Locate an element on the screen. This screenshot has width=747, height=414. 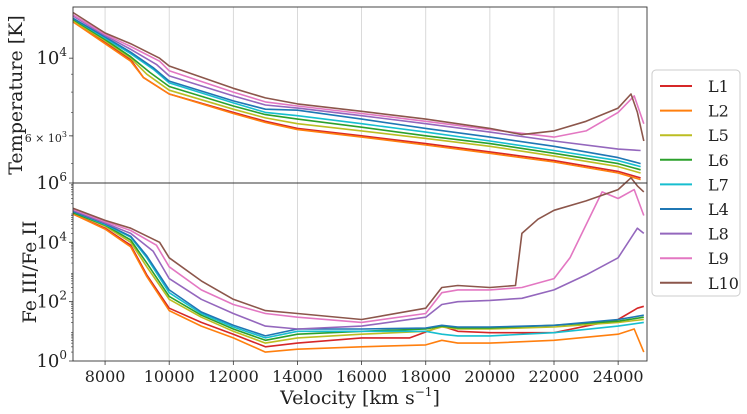
ionization-y-tick-exp-2: 4 is located at coordinates (63, 236).